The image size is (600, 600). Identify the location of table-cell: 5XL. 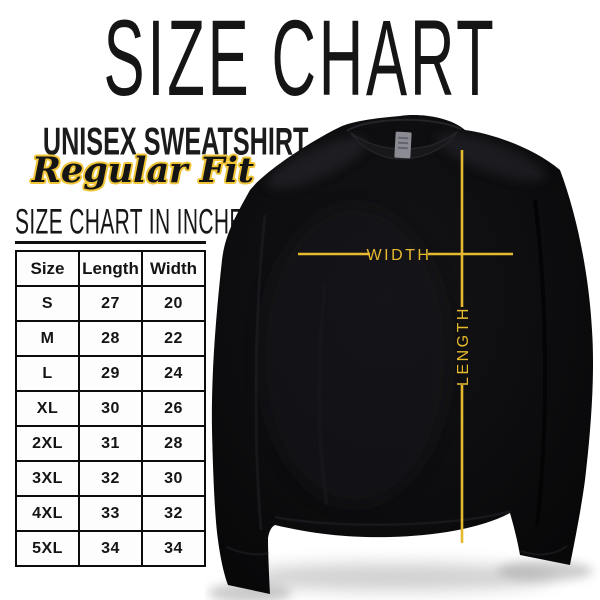
(47, 548).